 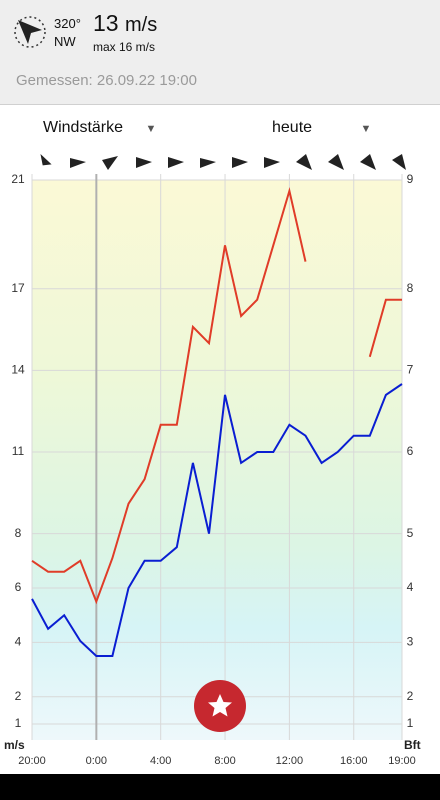 I want to click on y-tick-label: 14, so click(x=18, y=370).